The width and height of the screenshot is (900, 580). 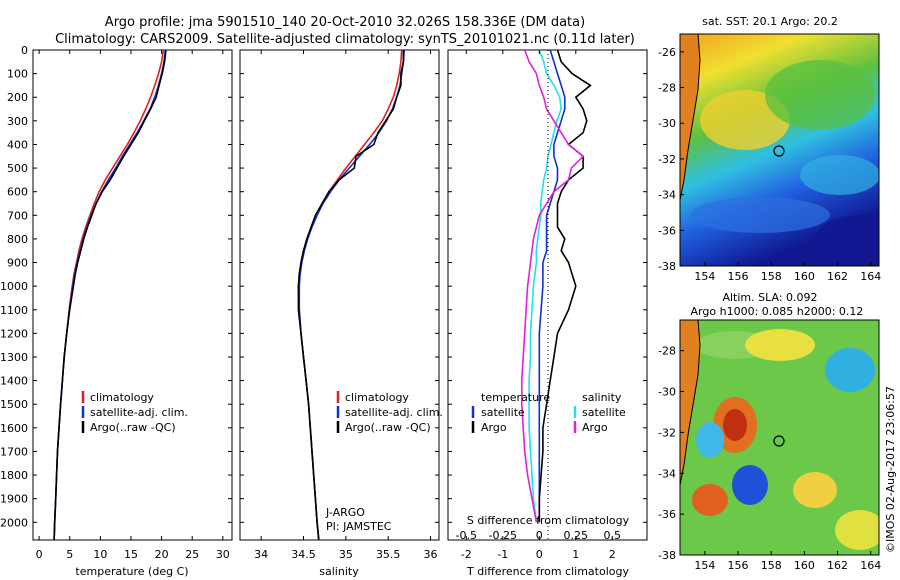 I want to click on depth-tick-label: 1400, so click(x=14, y=381).